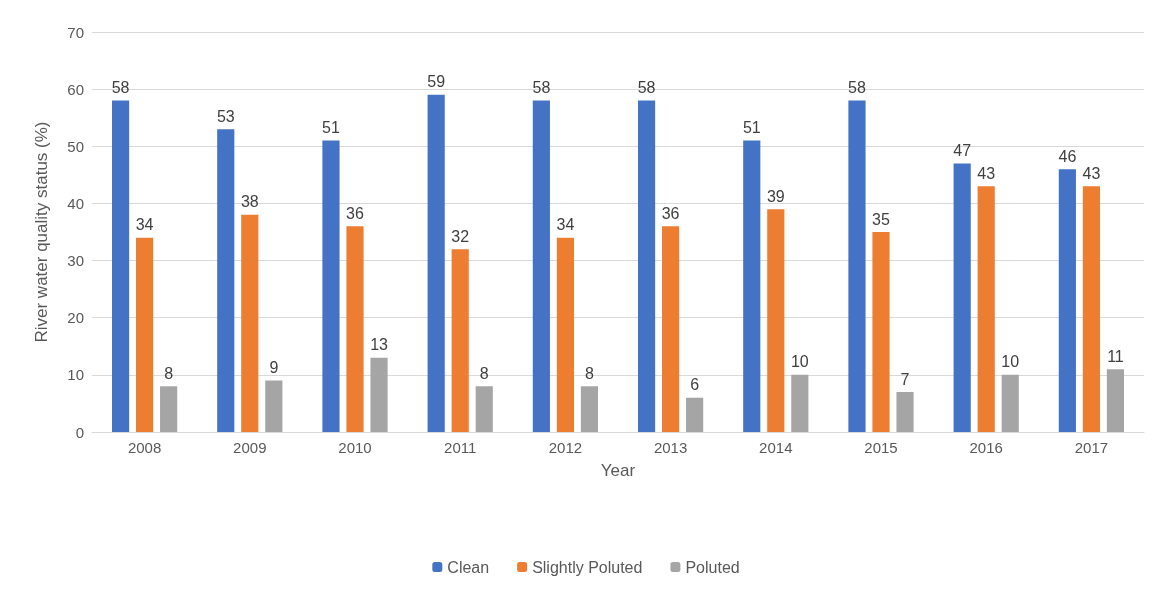  I want to click on data-label: 7, so click(905, 379).